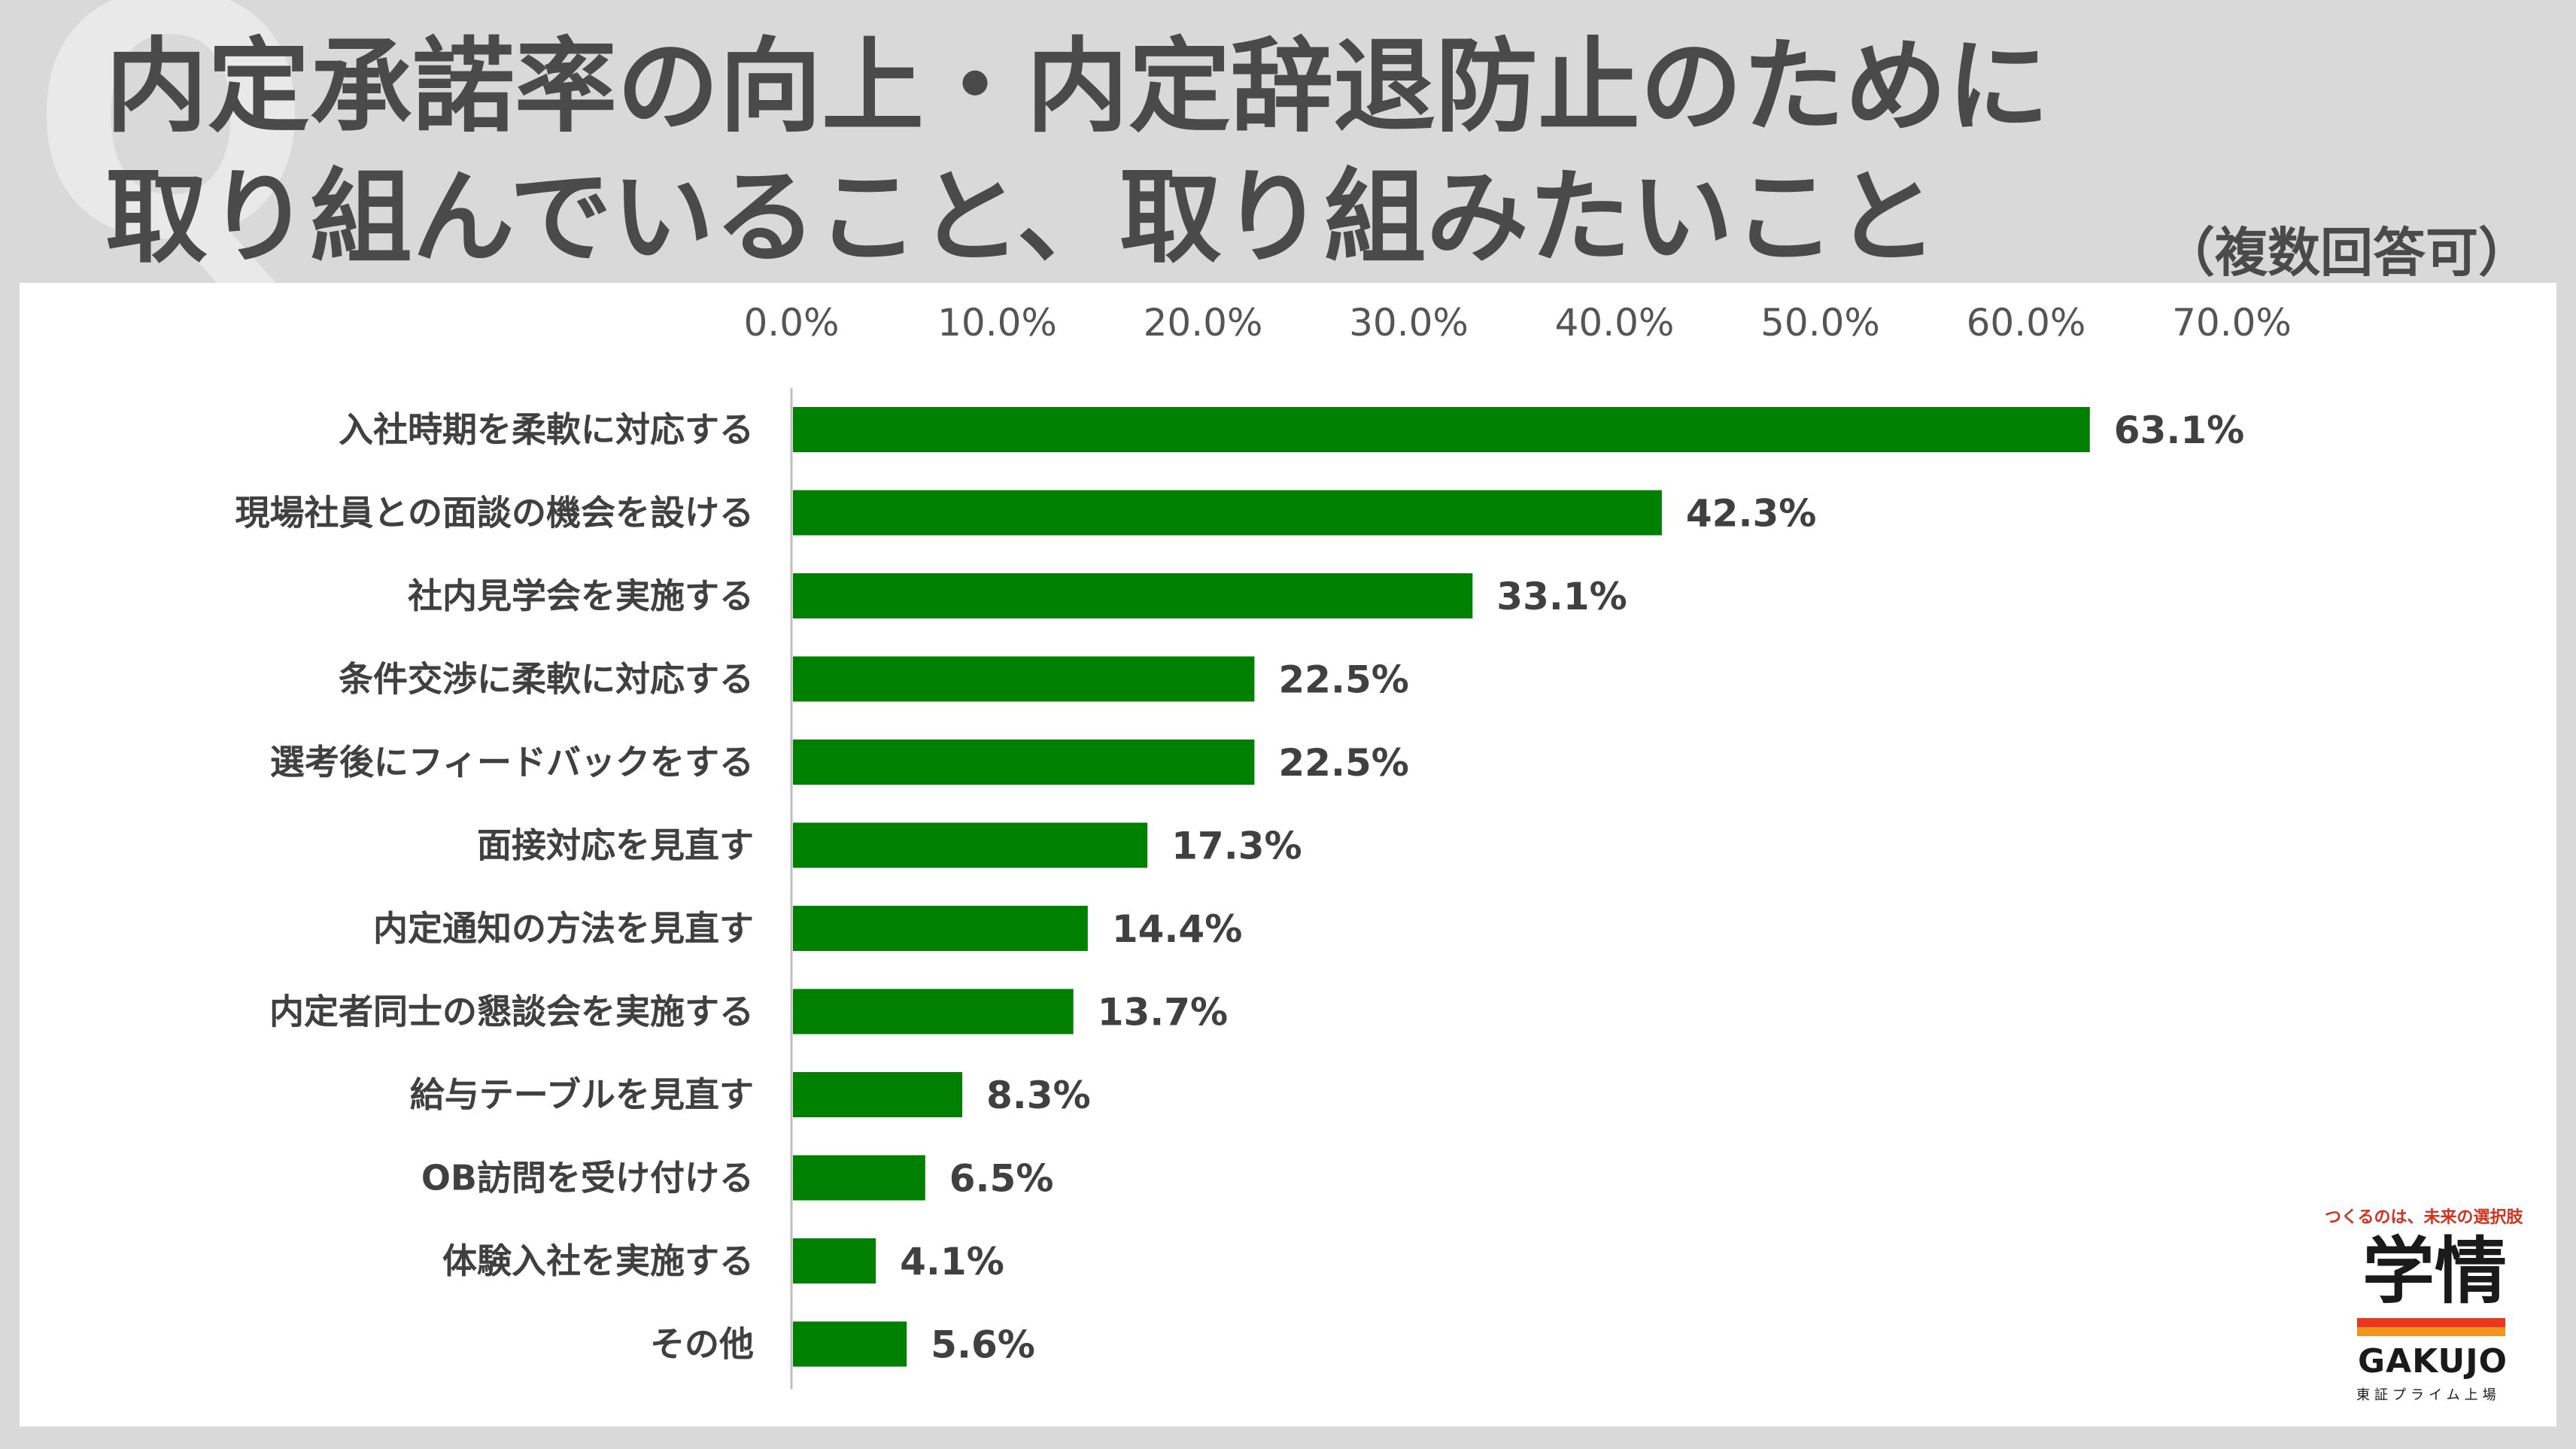 The image size is (2576, 1449). Describe the element at coordinates (1517, 323) in the screenshot. I see `x-axis-ticks: 0.0% 10.0% 20.0% 30.0% 40.0% 50.0% 60.0% 70.0%` at that location.